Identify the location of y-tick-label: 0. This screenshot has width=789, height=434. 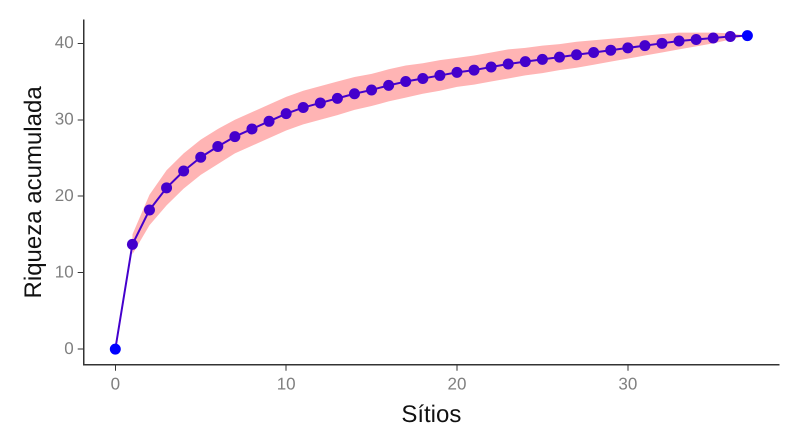
(69, 348).